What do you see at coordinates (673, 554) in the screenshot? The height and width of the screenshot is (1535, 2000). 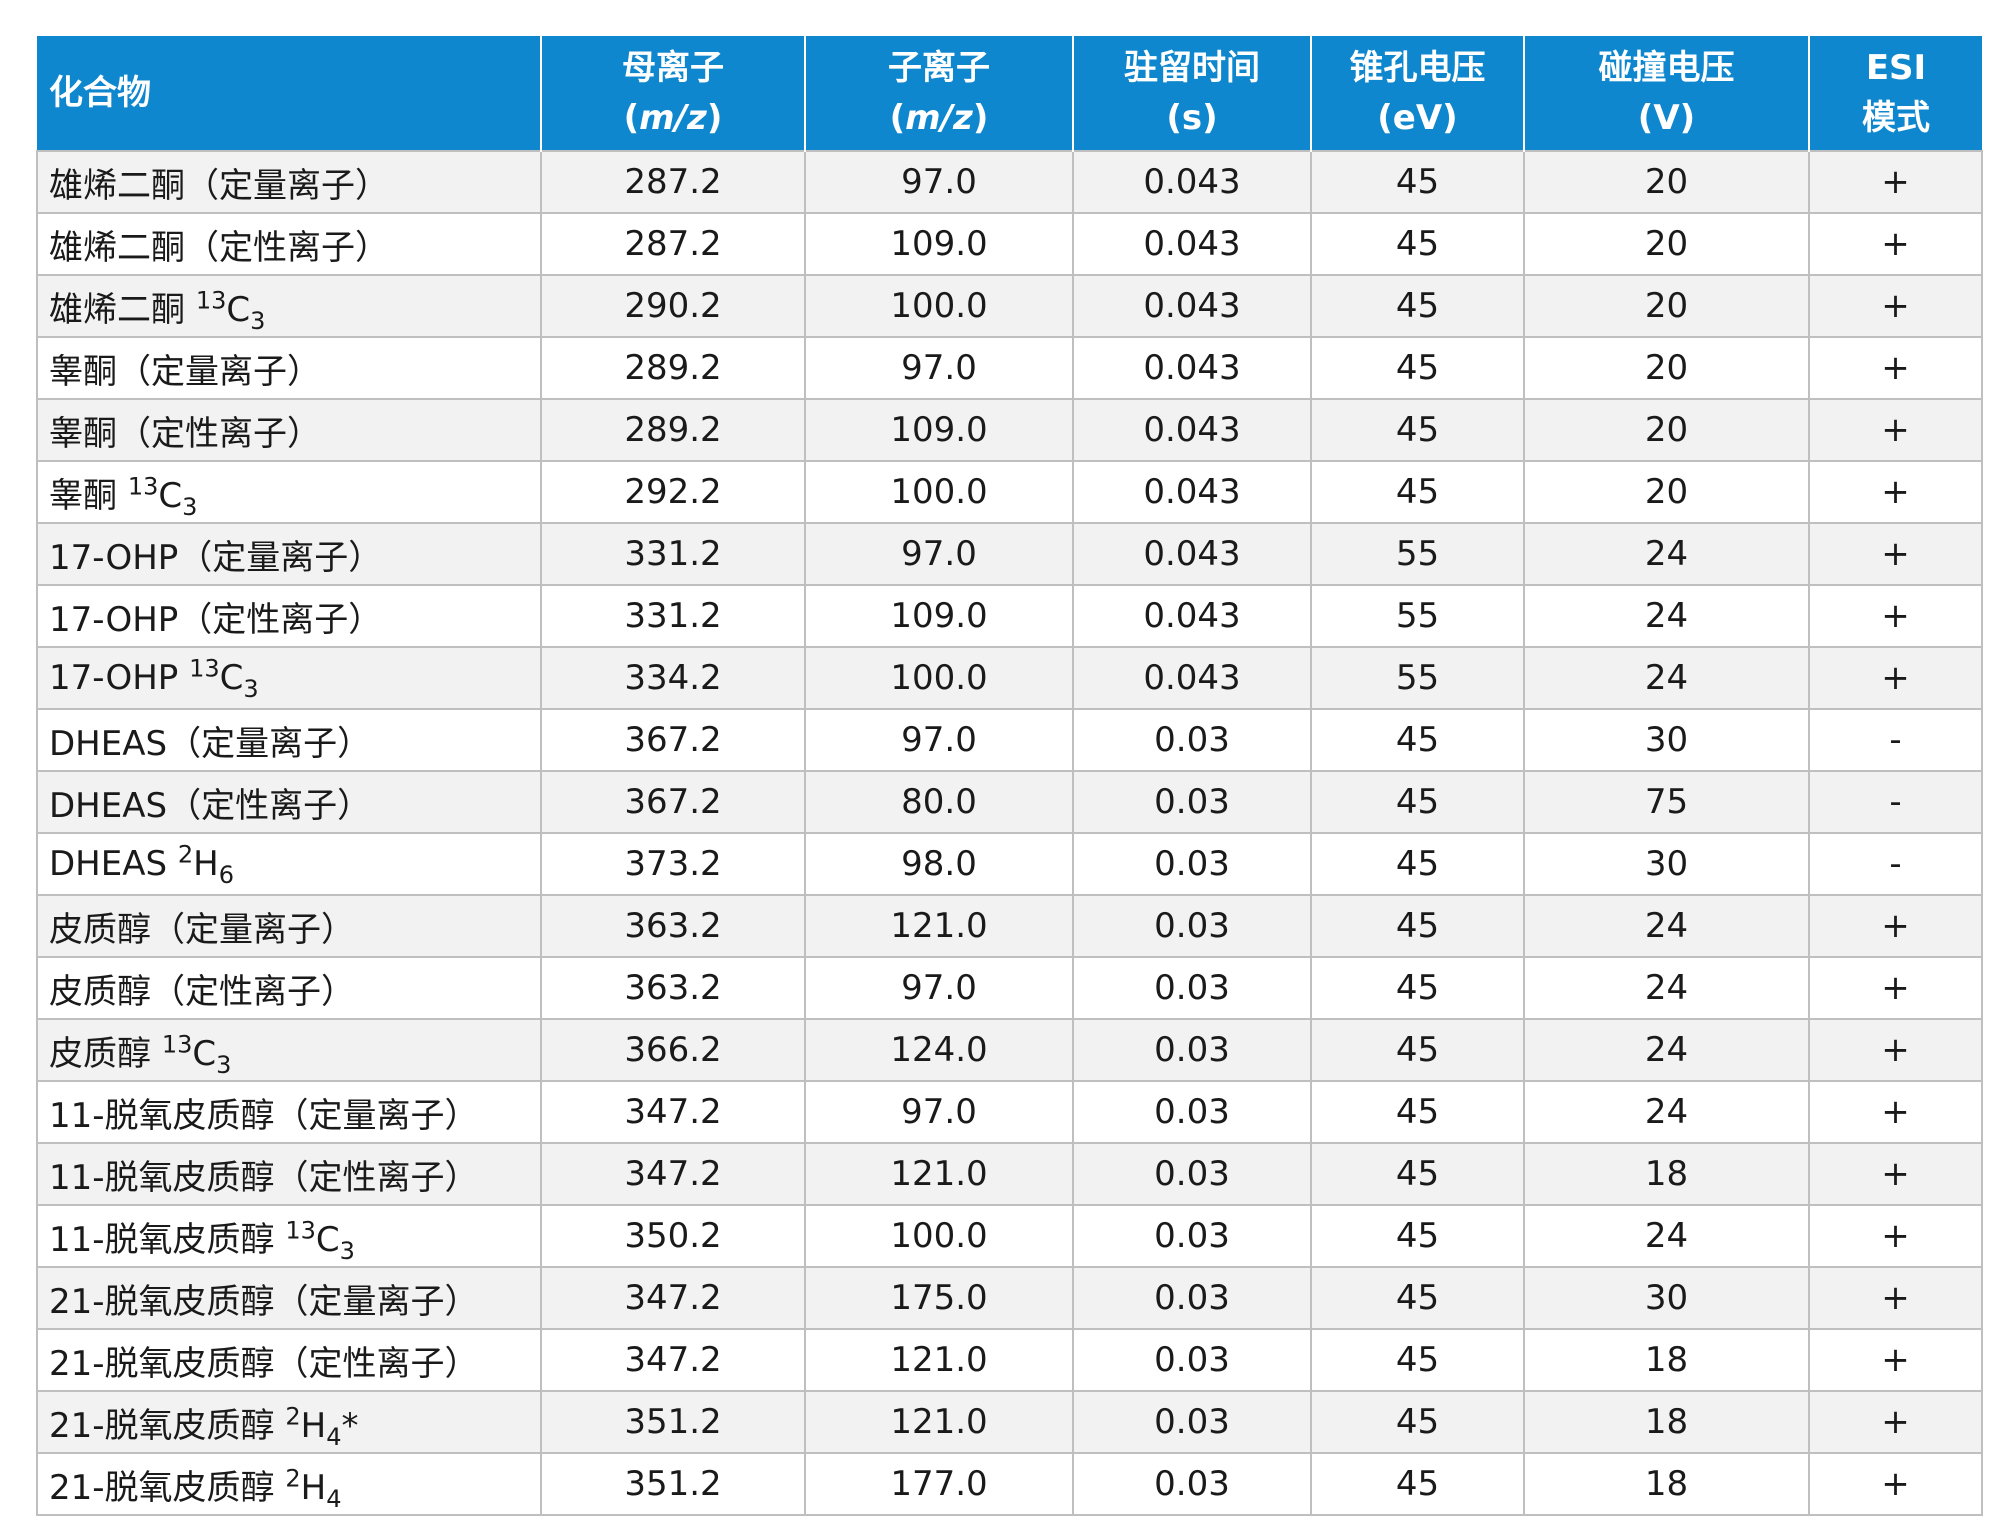 I see `cell-parent-ion: 331.2` at bounding box center [673, 554].